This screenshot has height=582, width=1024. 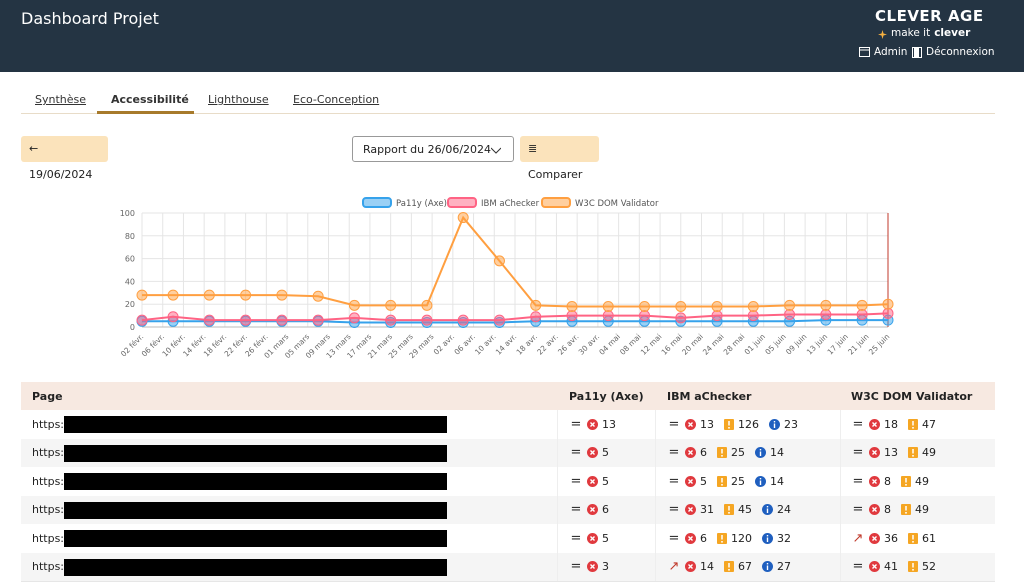 I want to click on errors-count: 6, so click(x=703, y=453).